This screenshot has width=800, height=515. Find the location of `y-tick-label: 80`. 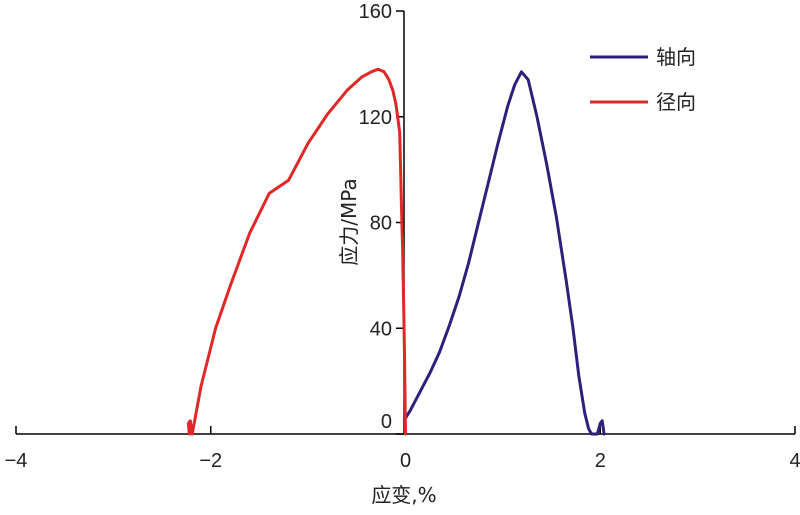

y-tick-label: 80 is located at coordinates (381, 224).